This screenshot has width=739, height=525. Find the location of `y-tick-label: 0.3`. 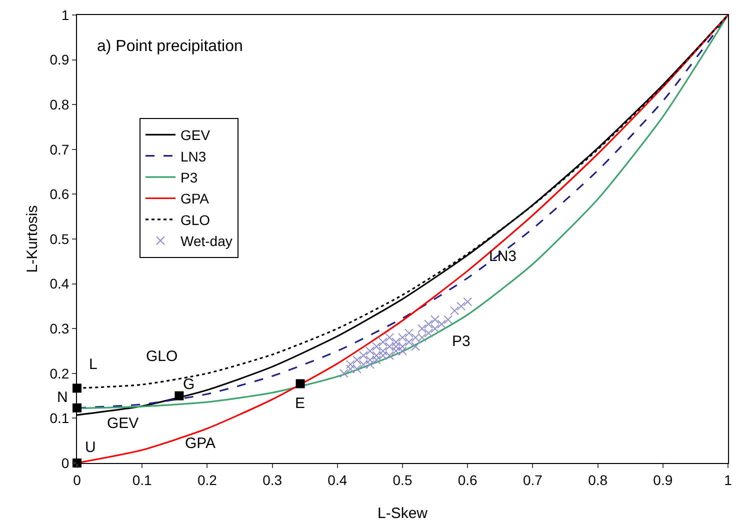

y-tick-label: 0.3 is located at coordinates (60, 328).